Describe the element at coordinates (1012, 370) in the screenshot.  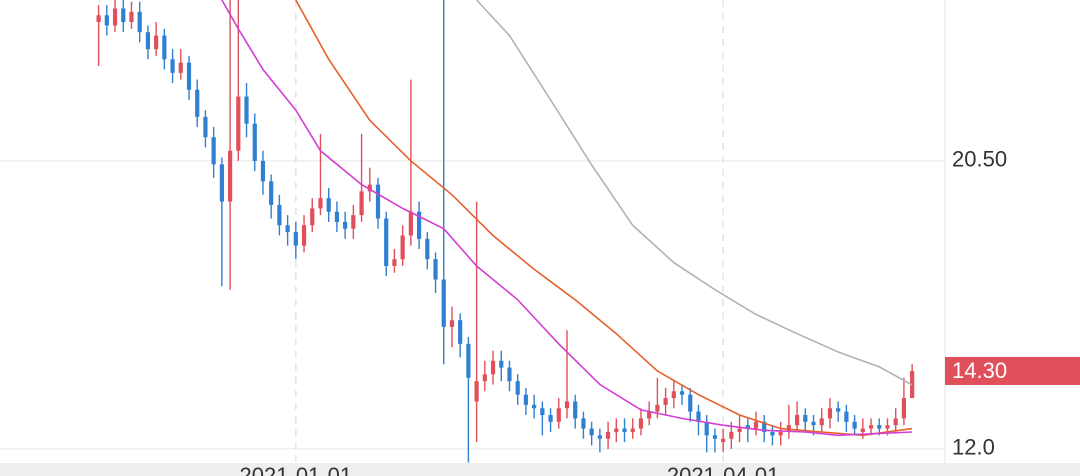
I see `last-price-badge` at that location.